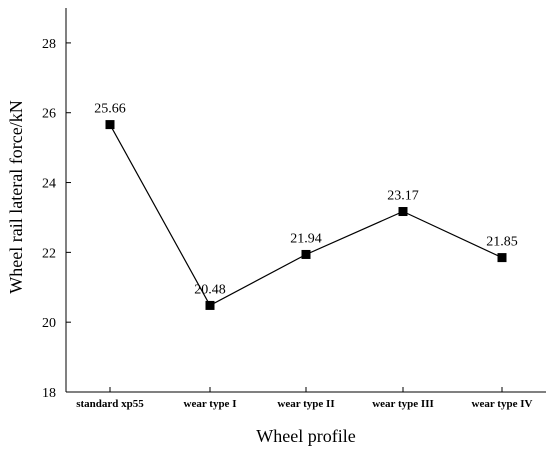 The image size is (550, 450). I want to click on data-label: 25.66, so click(110, 109).